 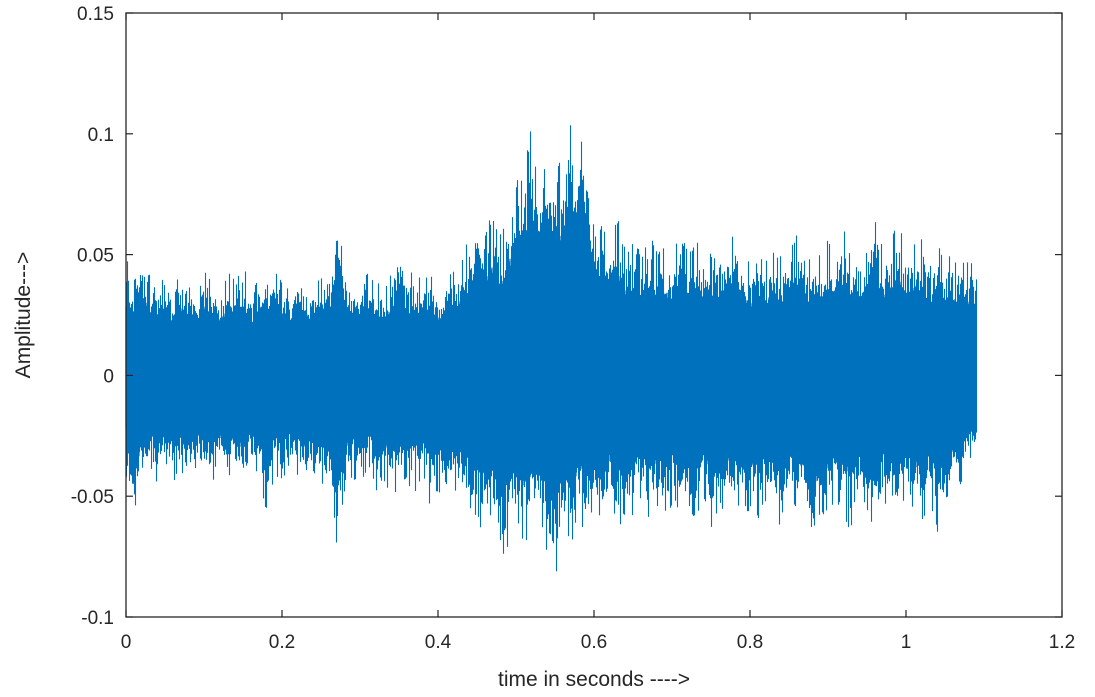 I want to click on y-axis-label: Amplitude--->, so click(x=23, y=315).